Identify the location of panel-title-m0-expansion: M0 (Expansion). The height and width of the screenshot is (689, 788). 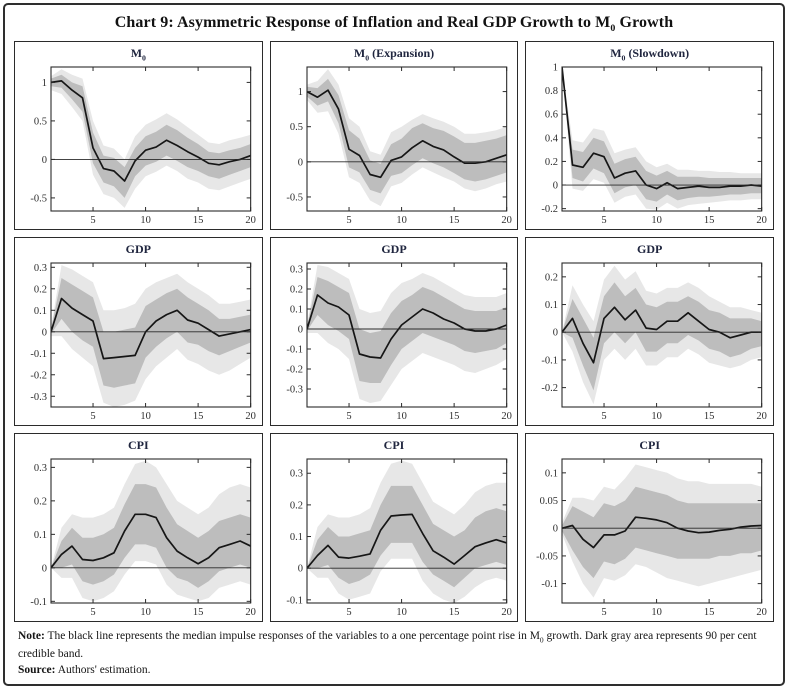
(394, 54).